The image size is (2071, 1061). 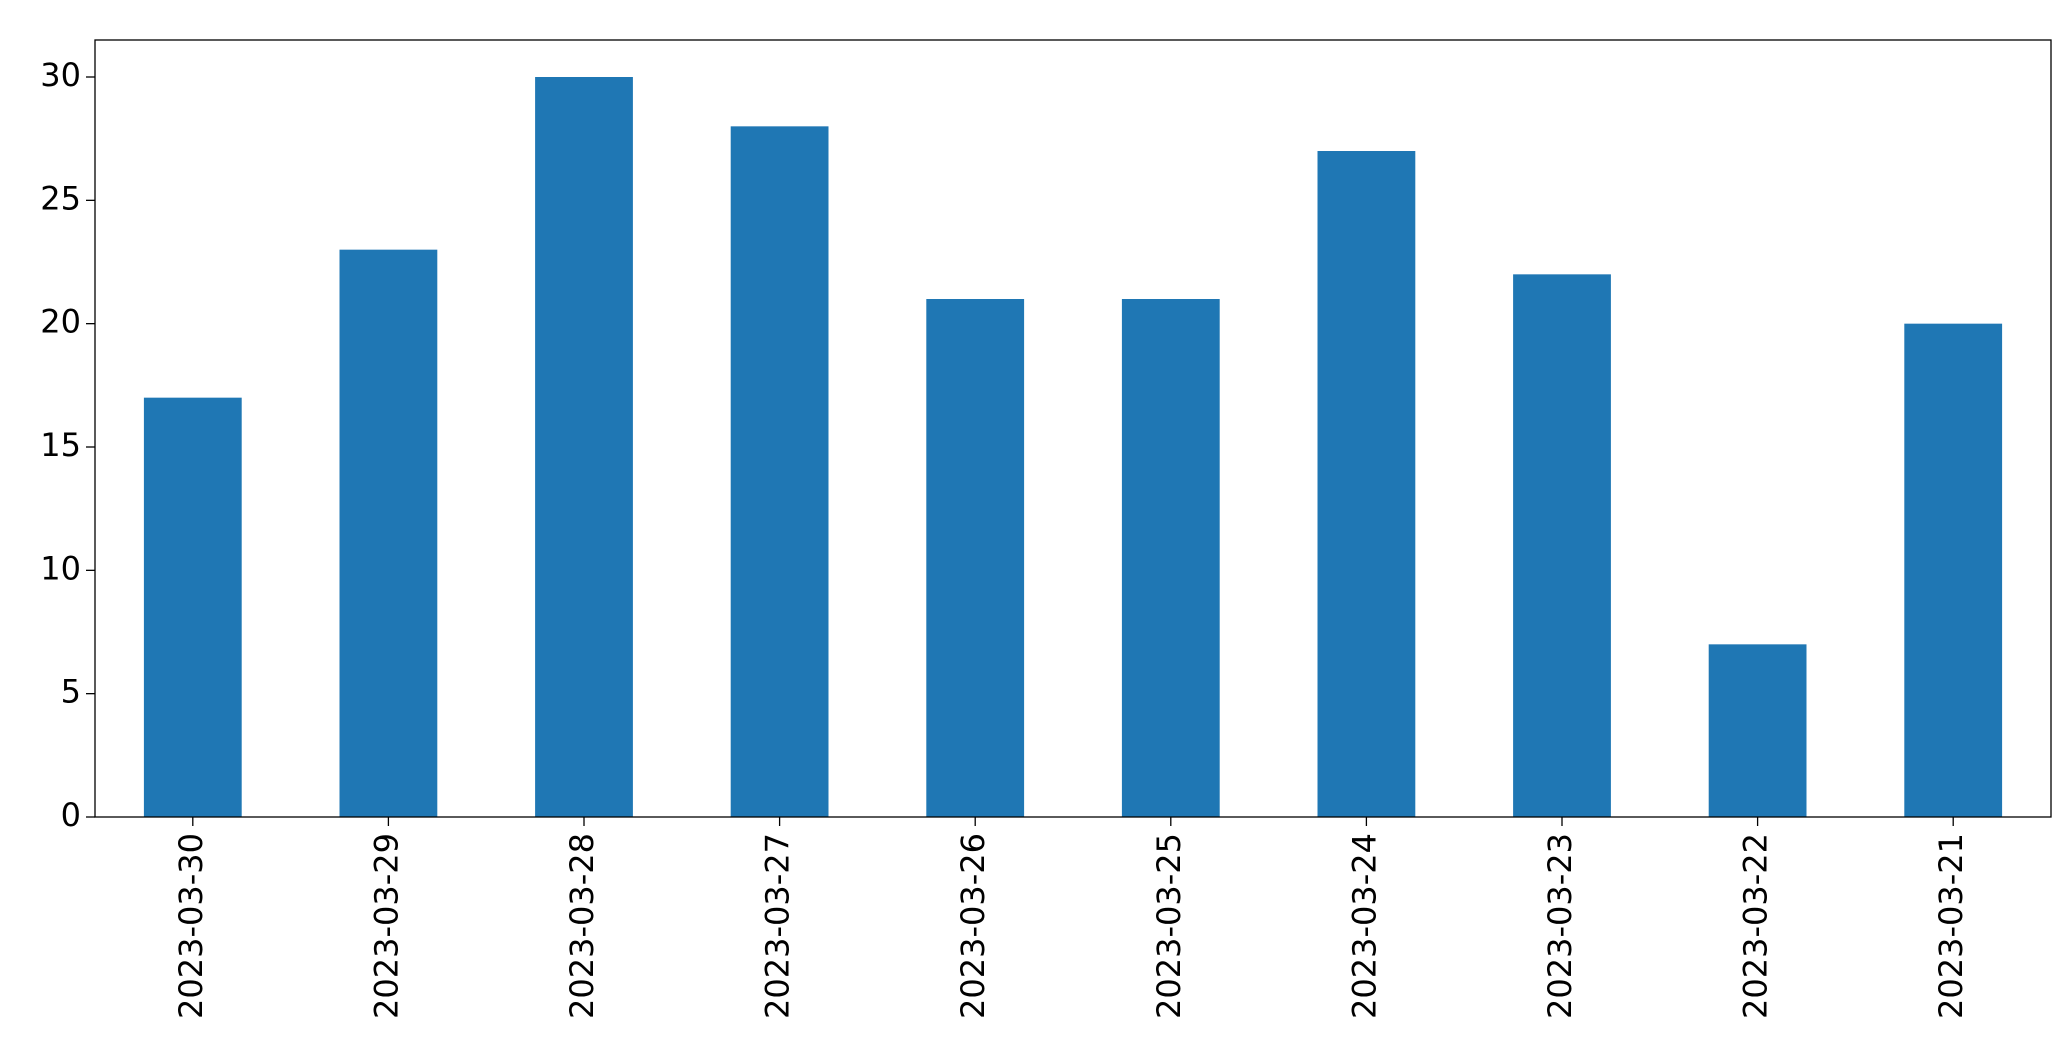 What do you see at coordinates (1169, 926) in the screenshot?
I see `x-tick-label: 2023-03-25` at bounding box center [1169, 926].